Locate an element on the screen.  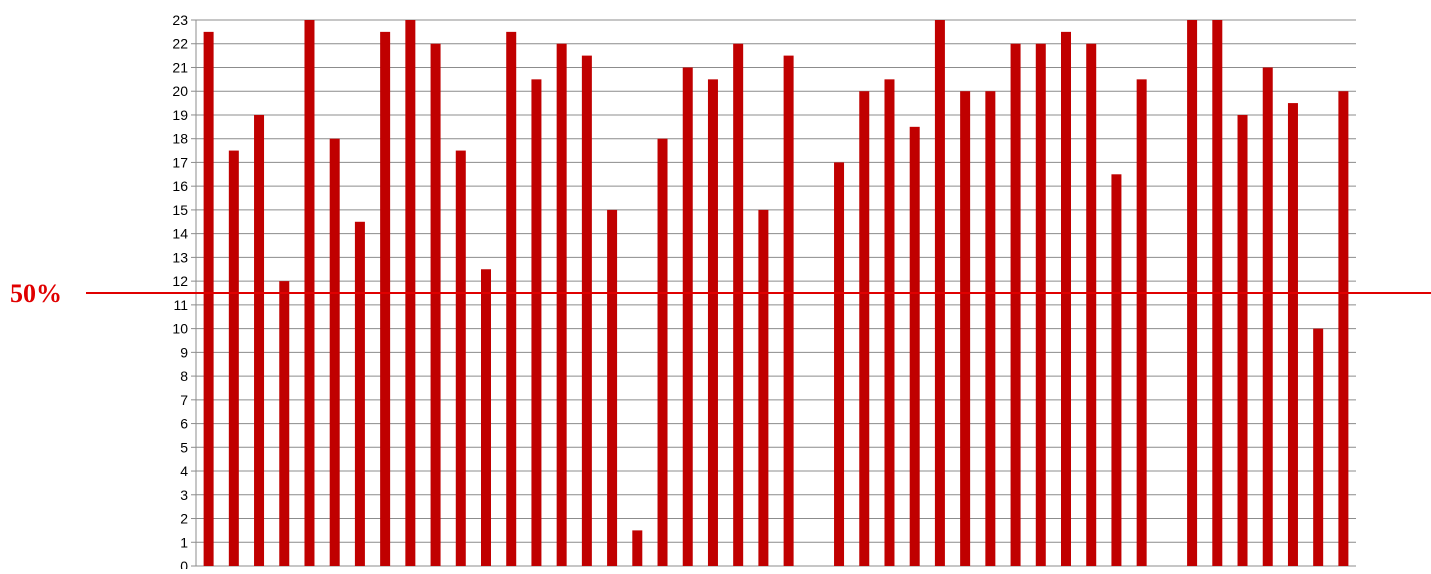
y-tick-label-7: 7 is located at coordinates (184, 400).